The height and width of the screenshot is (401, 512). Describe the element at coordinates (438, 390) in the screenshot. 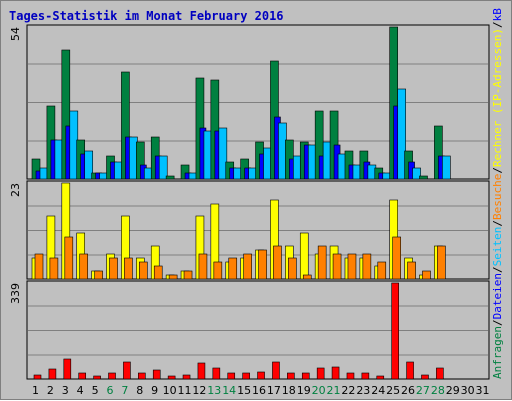

I see `x-tick-label-day-28: 28` at that location.